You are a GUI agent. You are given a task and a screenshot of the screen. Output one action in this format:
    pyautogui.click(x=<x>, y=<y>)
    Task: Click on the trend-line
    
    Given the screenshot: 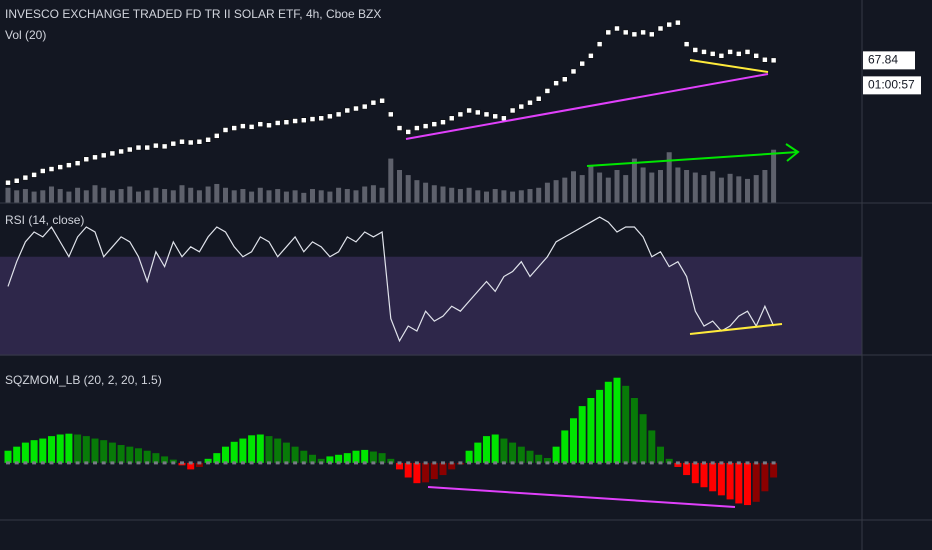 What is the action you would take?
    pyautogui.click(x=692, y=159)
    